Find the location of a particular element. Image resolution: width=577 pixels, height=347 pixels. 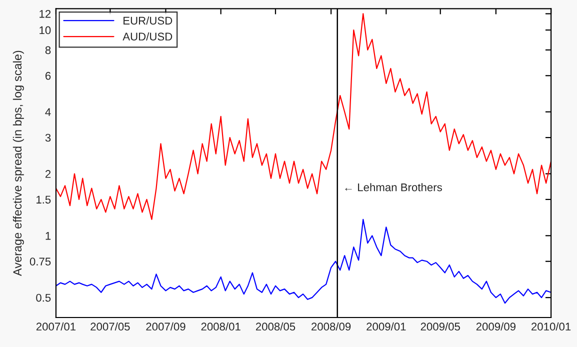

y-tick-label: 12 is located at coordinates (45, 14).